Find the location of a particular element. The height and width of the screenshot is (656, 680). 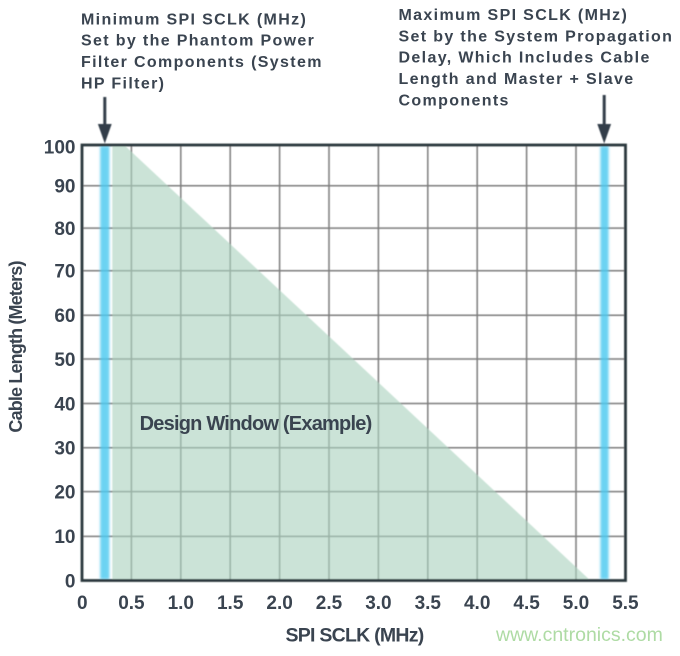

svg-text: 80 is located at coordinates (64, 229).